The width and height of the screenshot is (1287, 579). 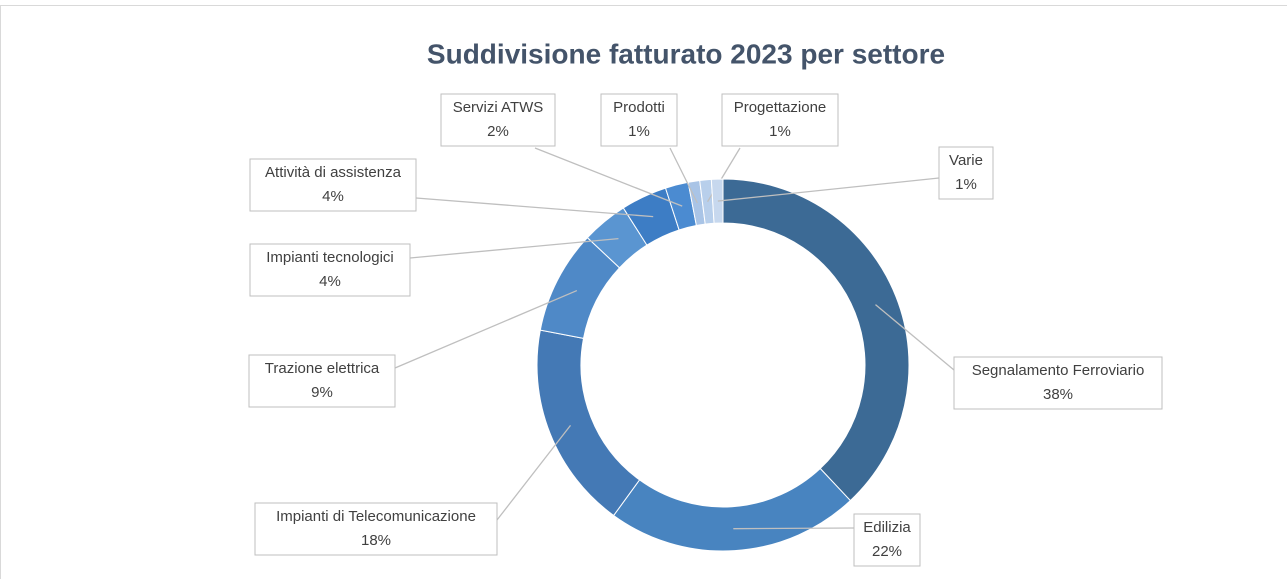 I want to click on value-label: 9%, so click(x=322, y=392).